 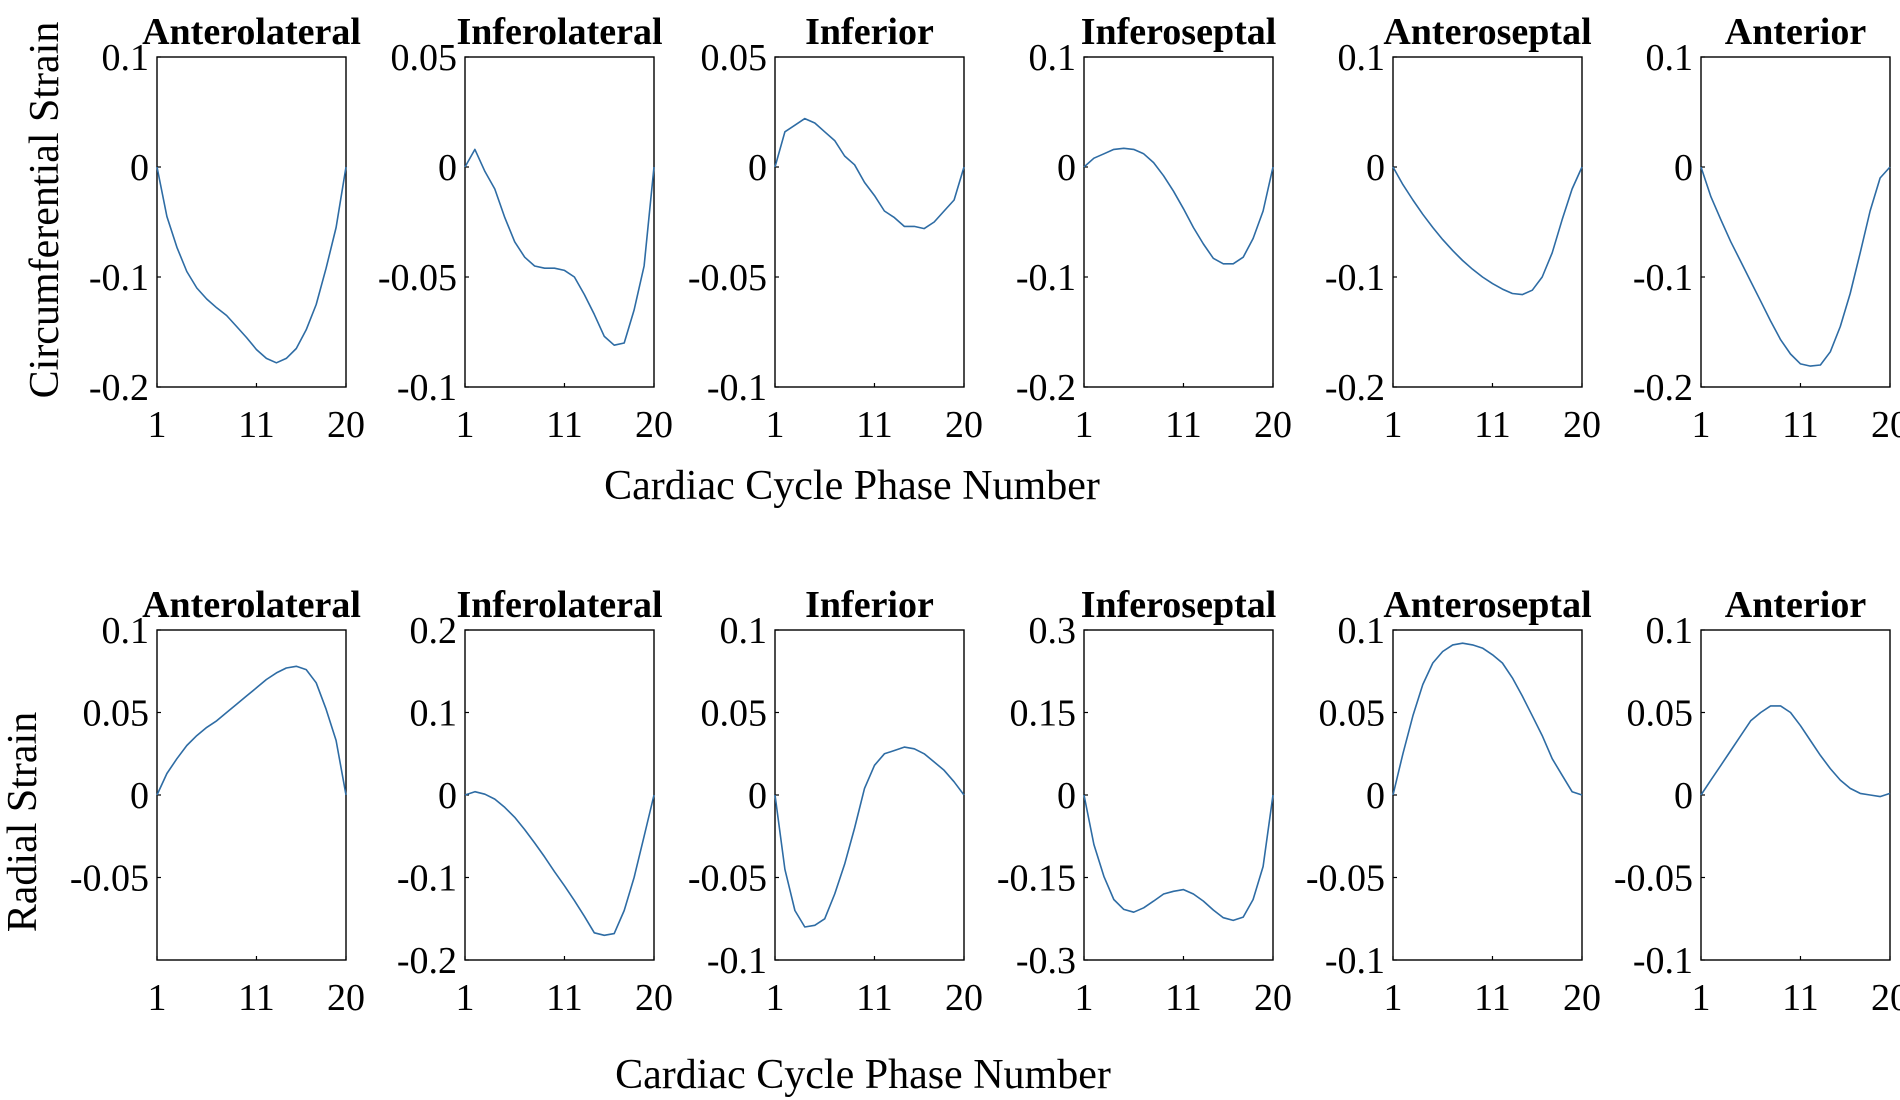 I want to click on top-row-xlabel: Cardiac Cycle Phase Number, so click(x=852, y=486).